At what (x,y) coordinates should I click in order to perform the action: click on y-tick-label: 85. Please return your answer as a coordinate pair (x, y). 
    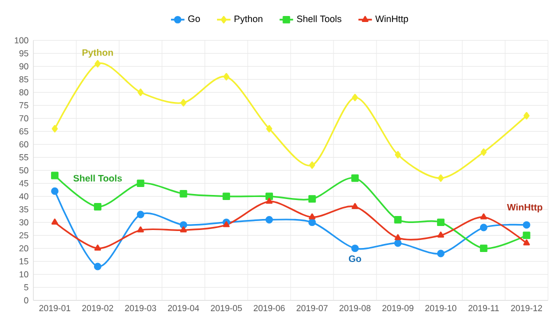
    Looking at the image, I should click on (23, 79).